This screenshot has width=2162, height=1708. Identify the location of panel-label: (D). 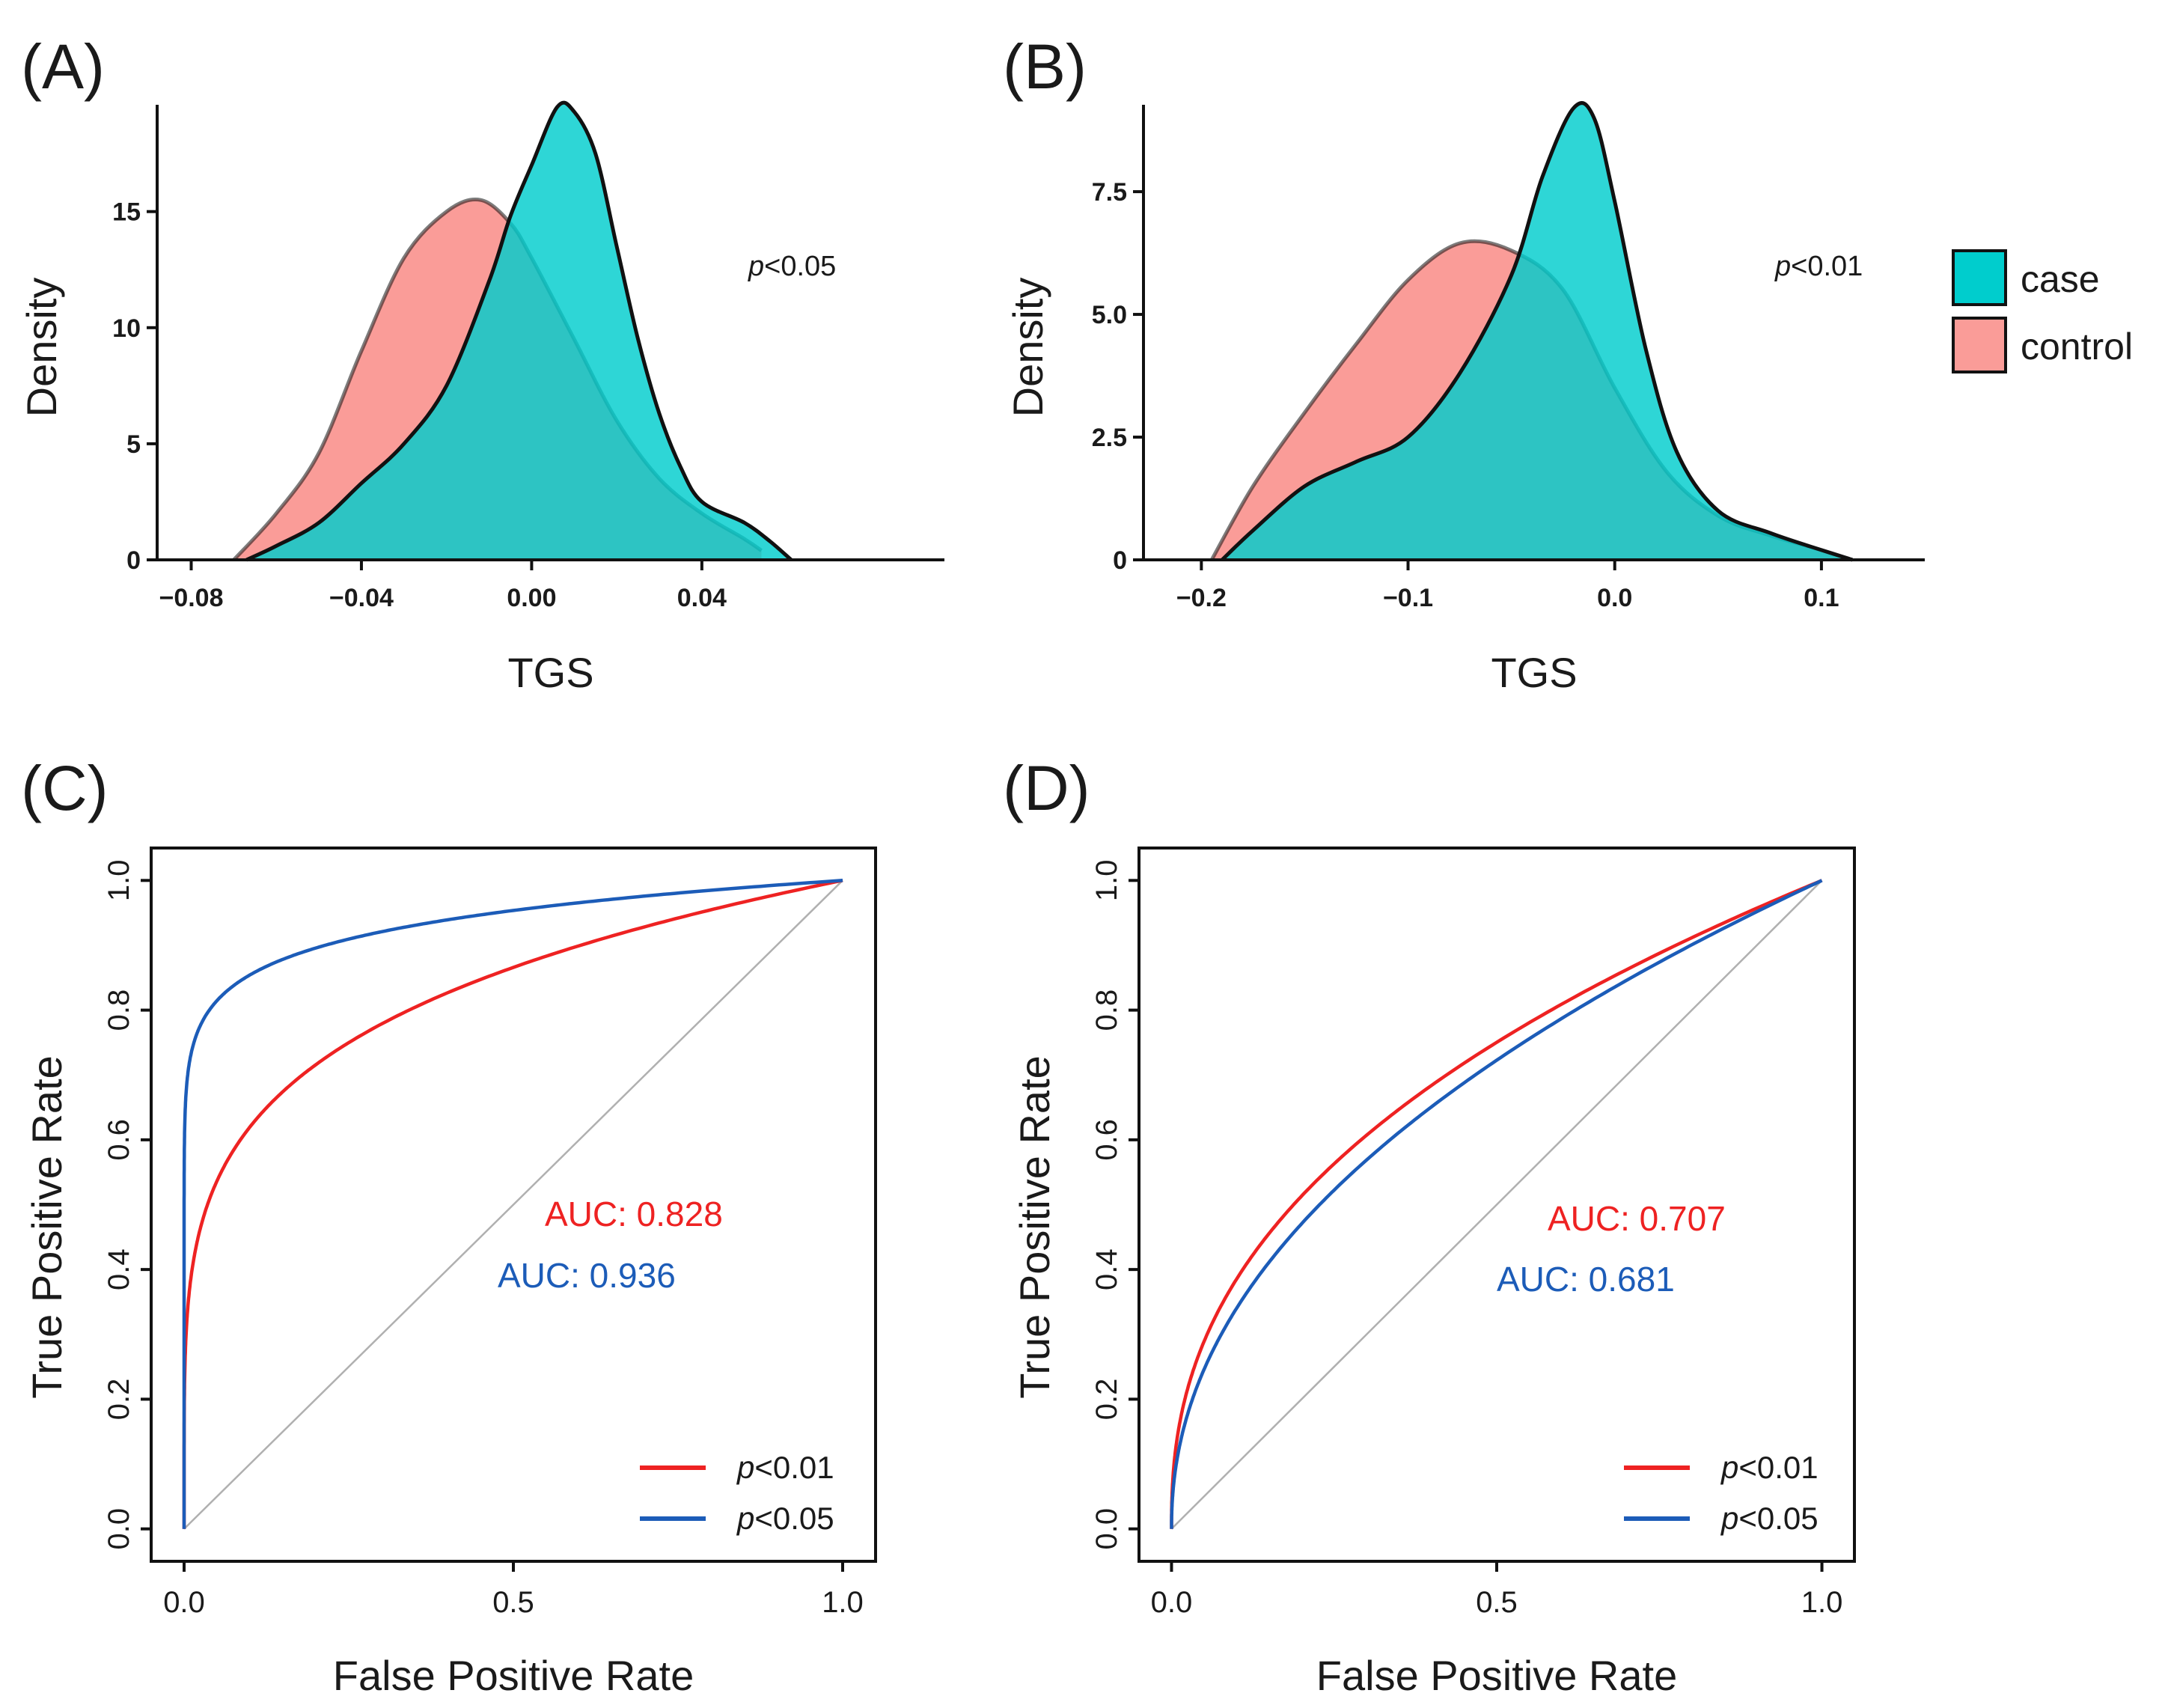
(1046, 788).